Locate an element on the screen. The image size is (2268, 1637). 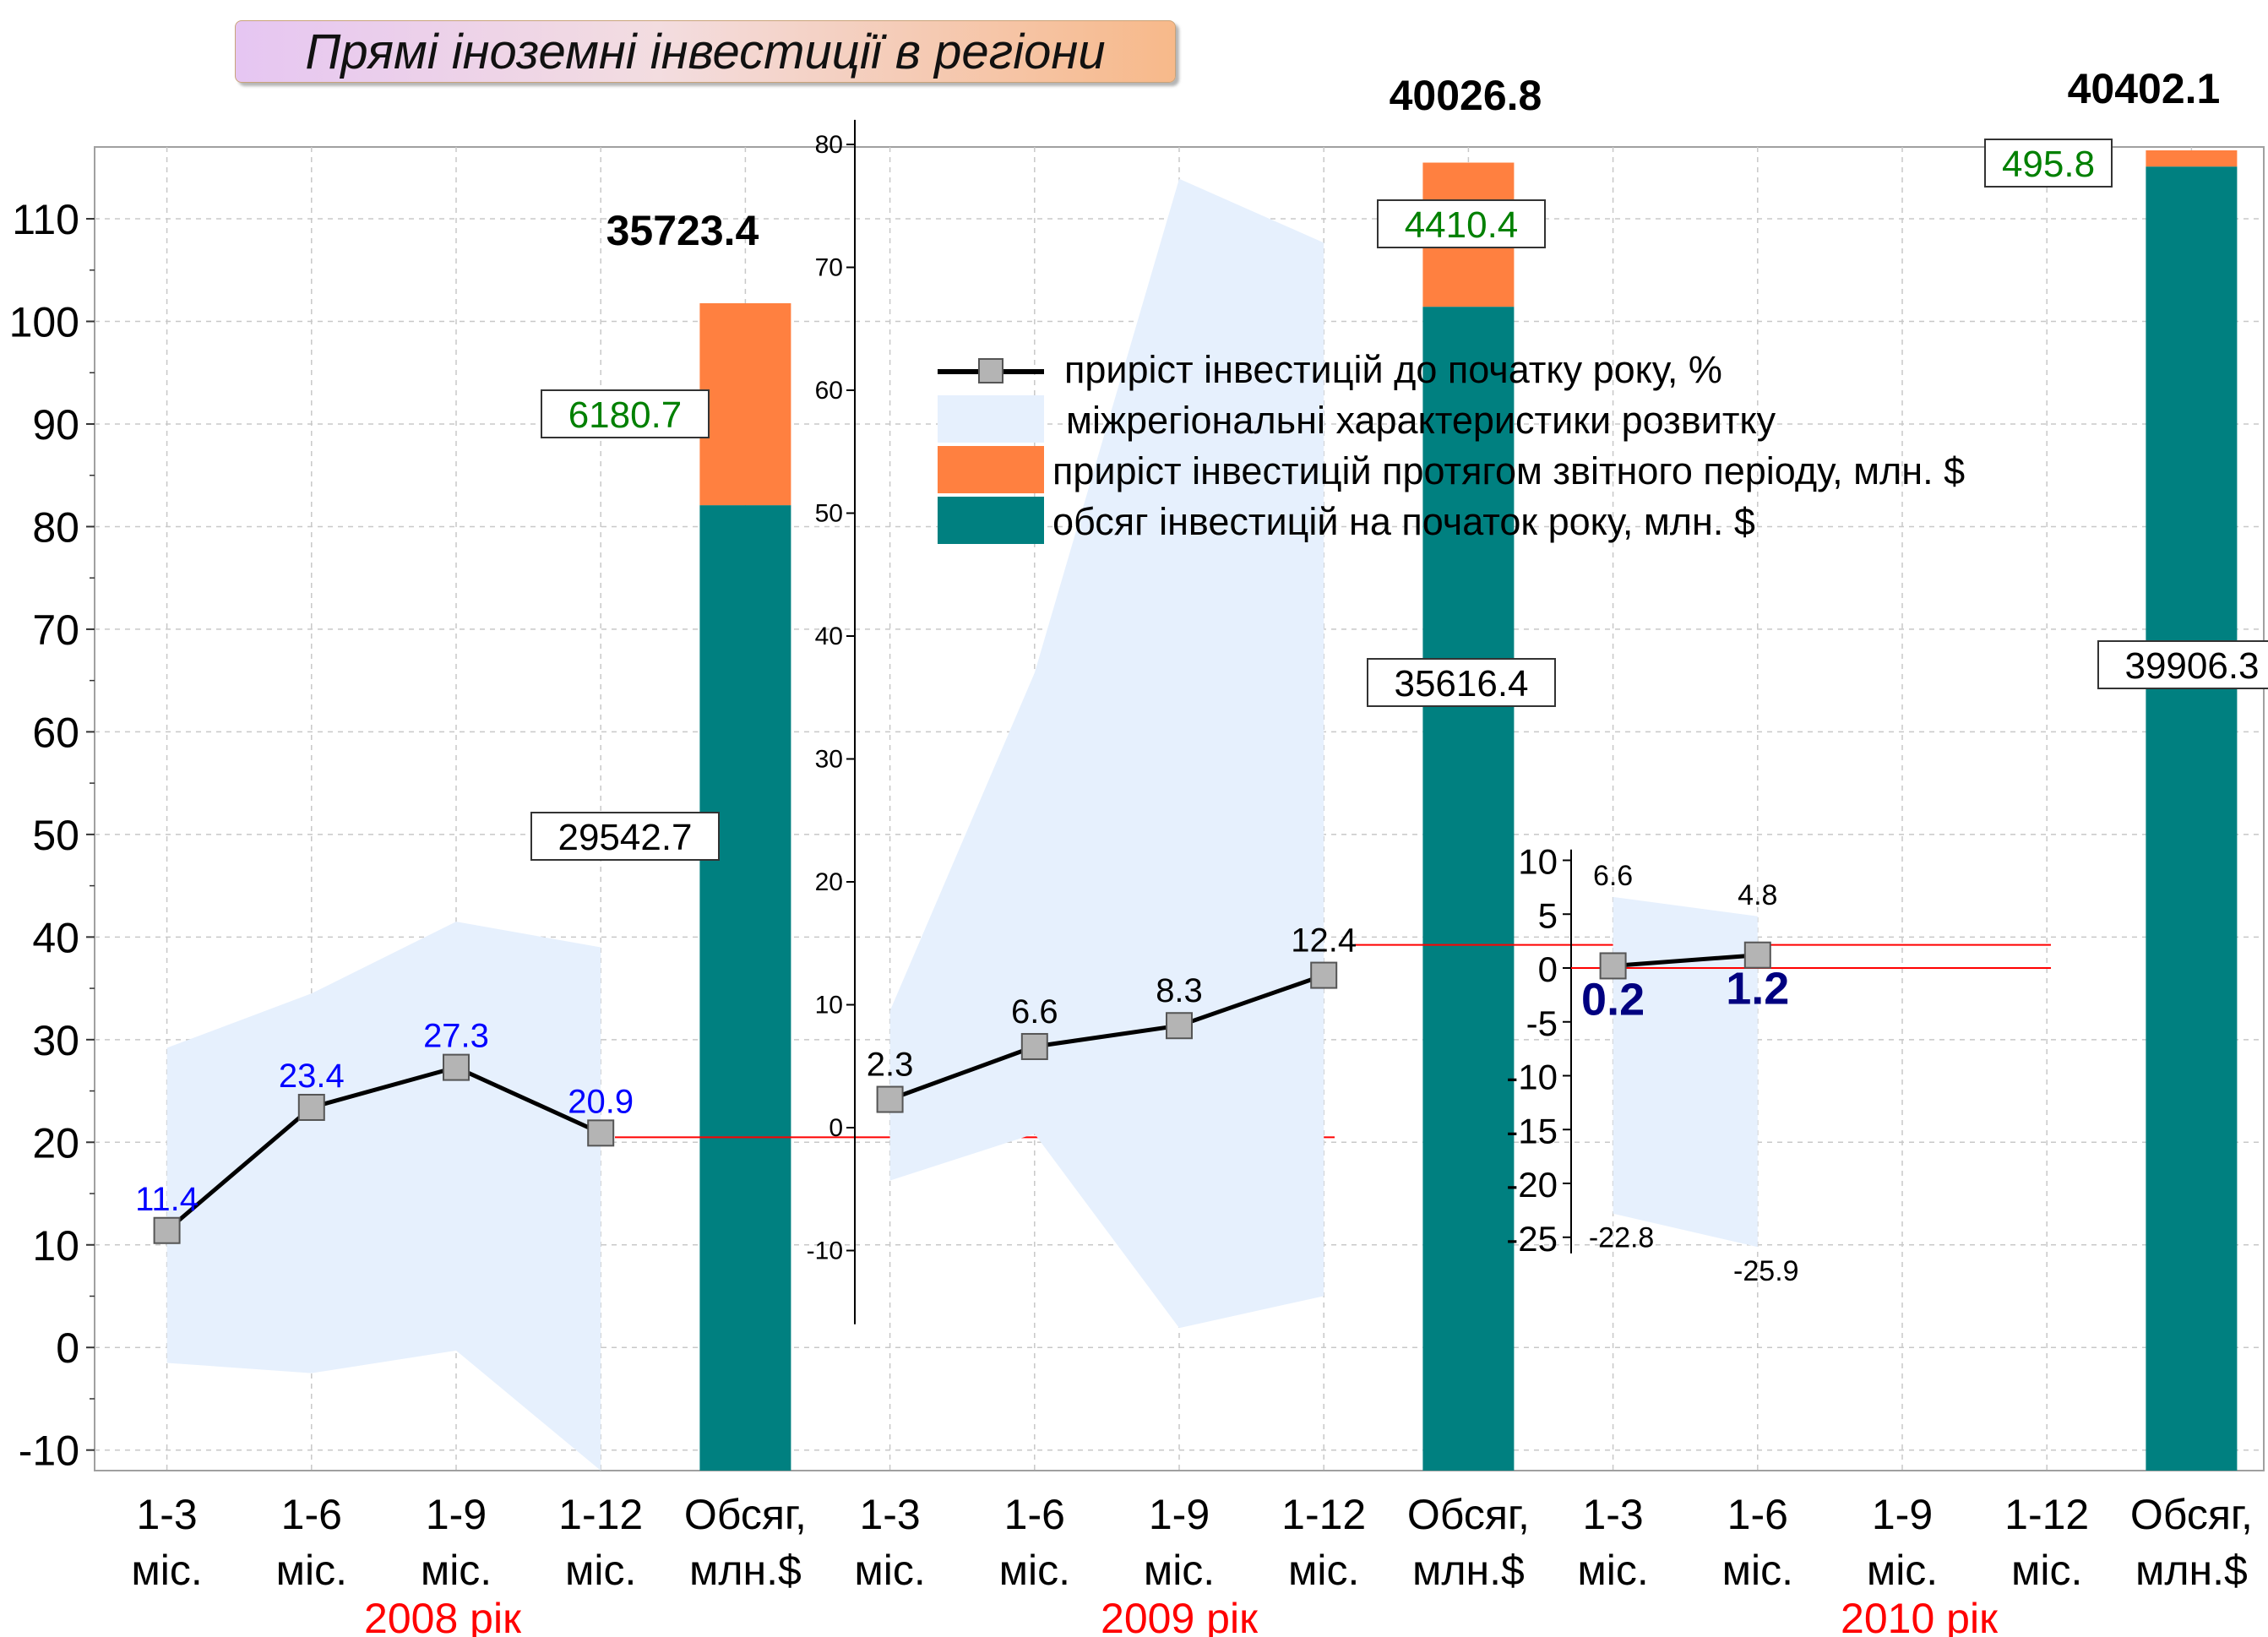
bar-increment-label-box is located at coordinates (2048, 163).